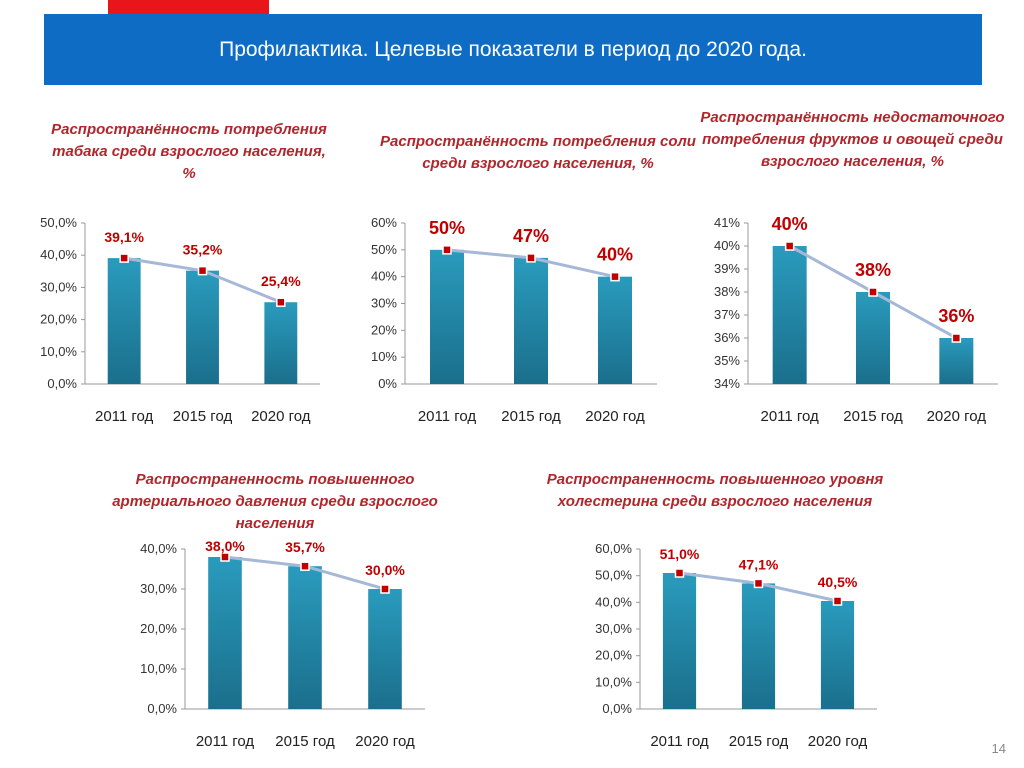 The height and width of the screenshot is (768, 1024). What do you see at coordinates (613, 548) in the screenshot?
I see `cholesterol-y-tick-label: 60,0%` at bounding box center [613, 548].